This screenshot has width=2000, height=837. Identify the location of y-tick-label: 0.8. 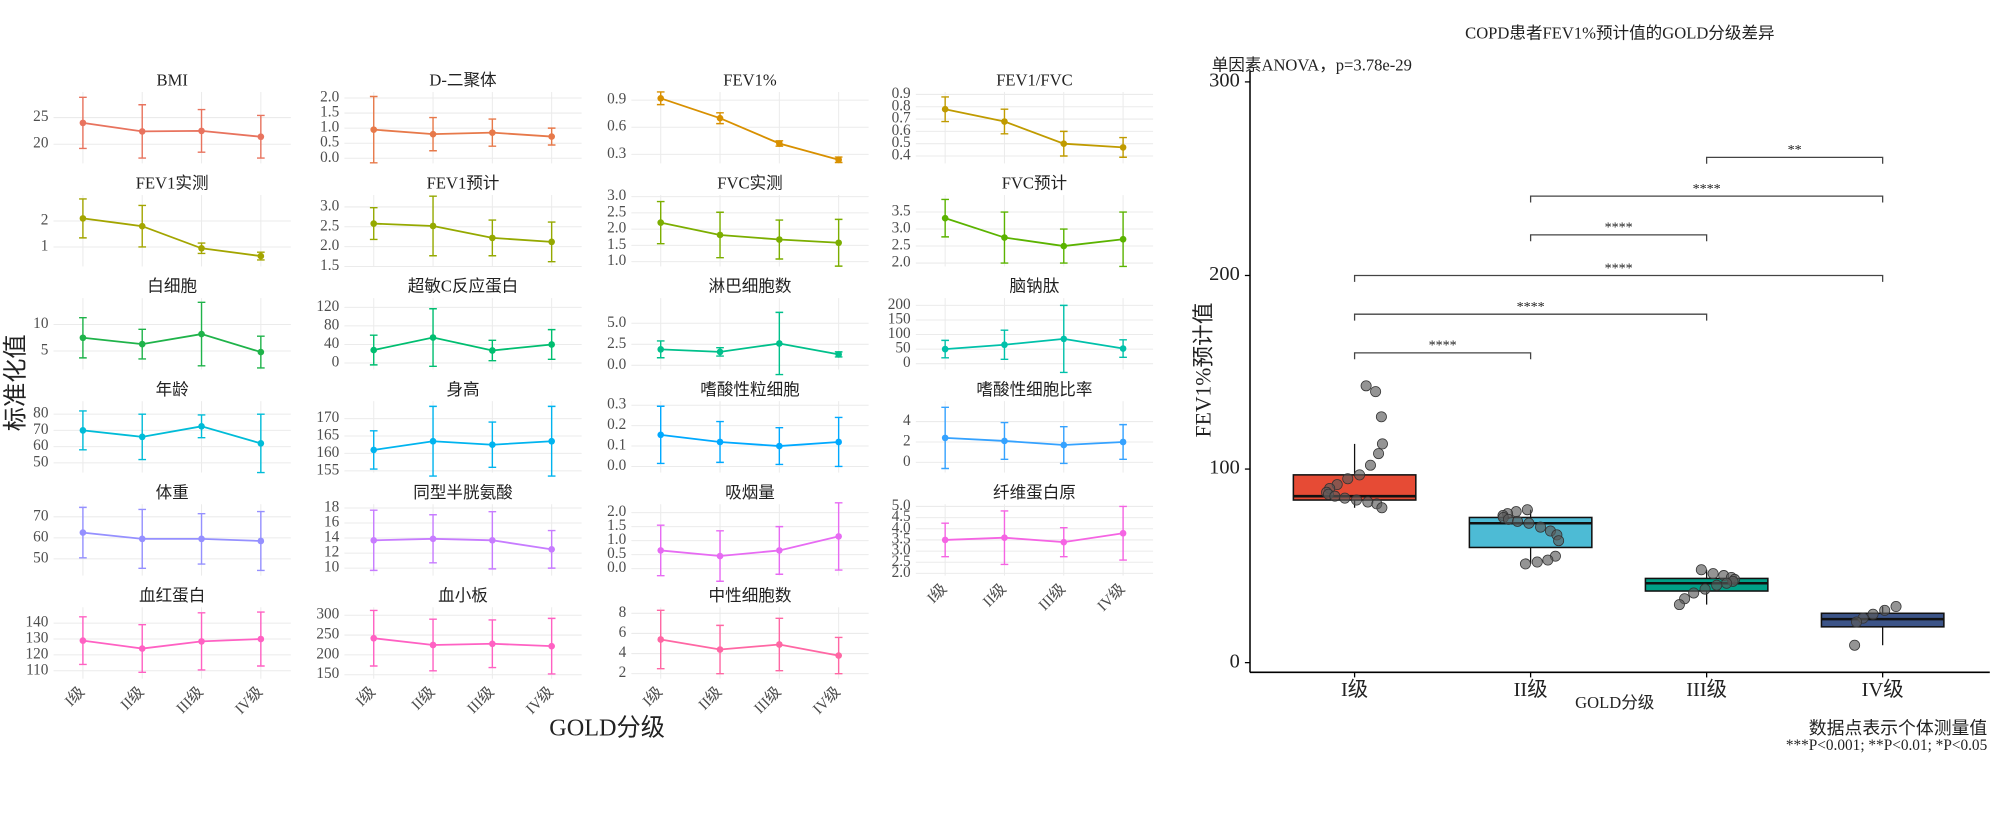
(901, 105).